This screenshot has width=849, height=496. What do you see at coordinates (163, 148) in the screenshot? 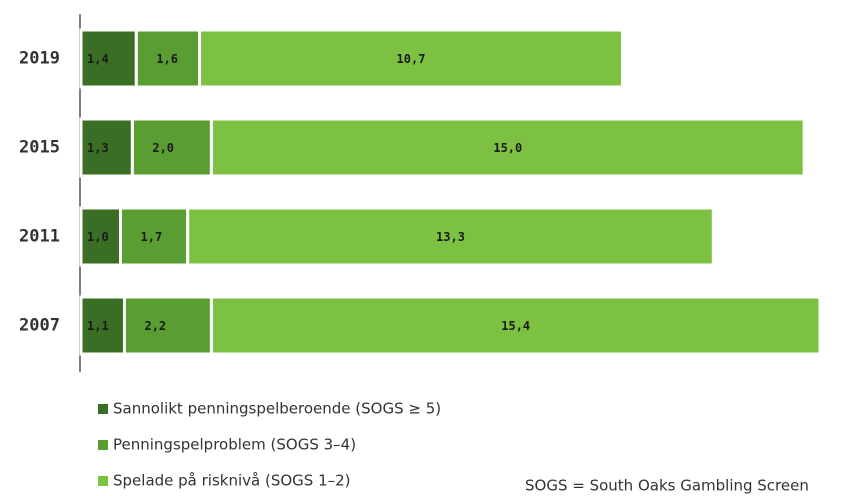
I see `data-label: 2,0` at bounding box center [163, 148].